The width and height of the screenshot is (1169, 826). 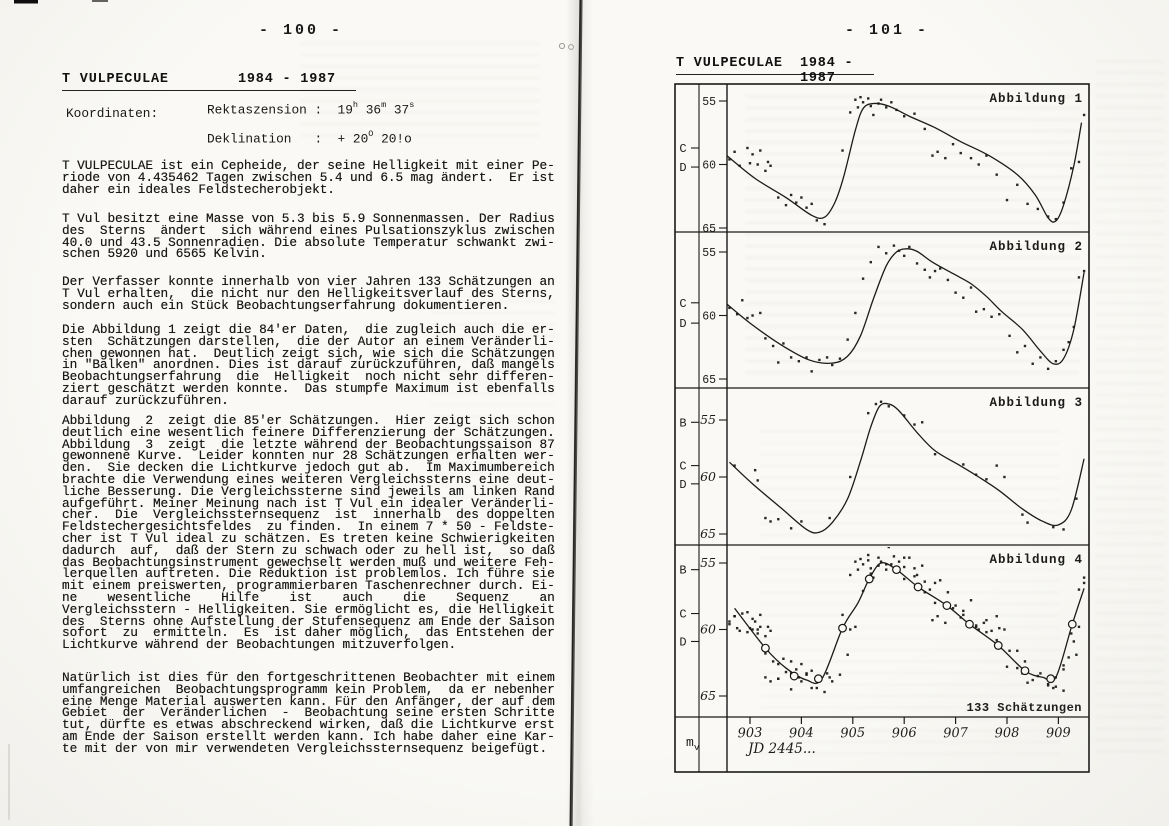 I want to click on book-gutter-crease, so click(x=576, y=413).